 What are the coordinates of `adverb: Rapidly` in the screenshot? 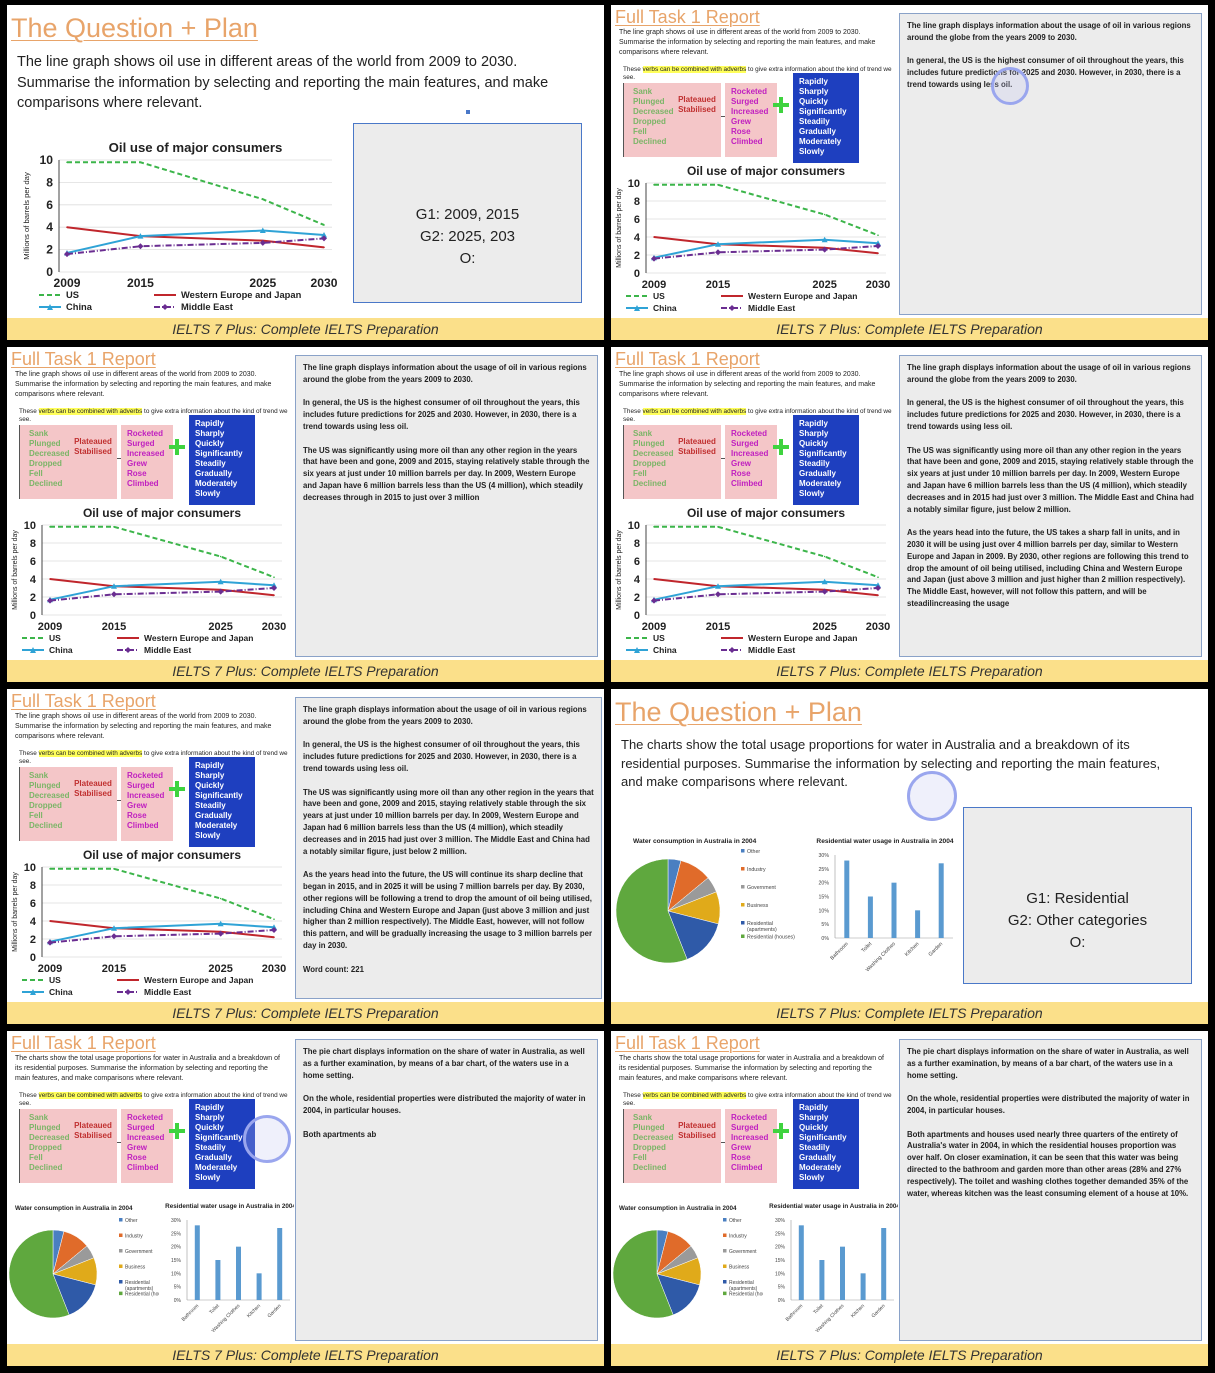 It's located at (813, 1107).